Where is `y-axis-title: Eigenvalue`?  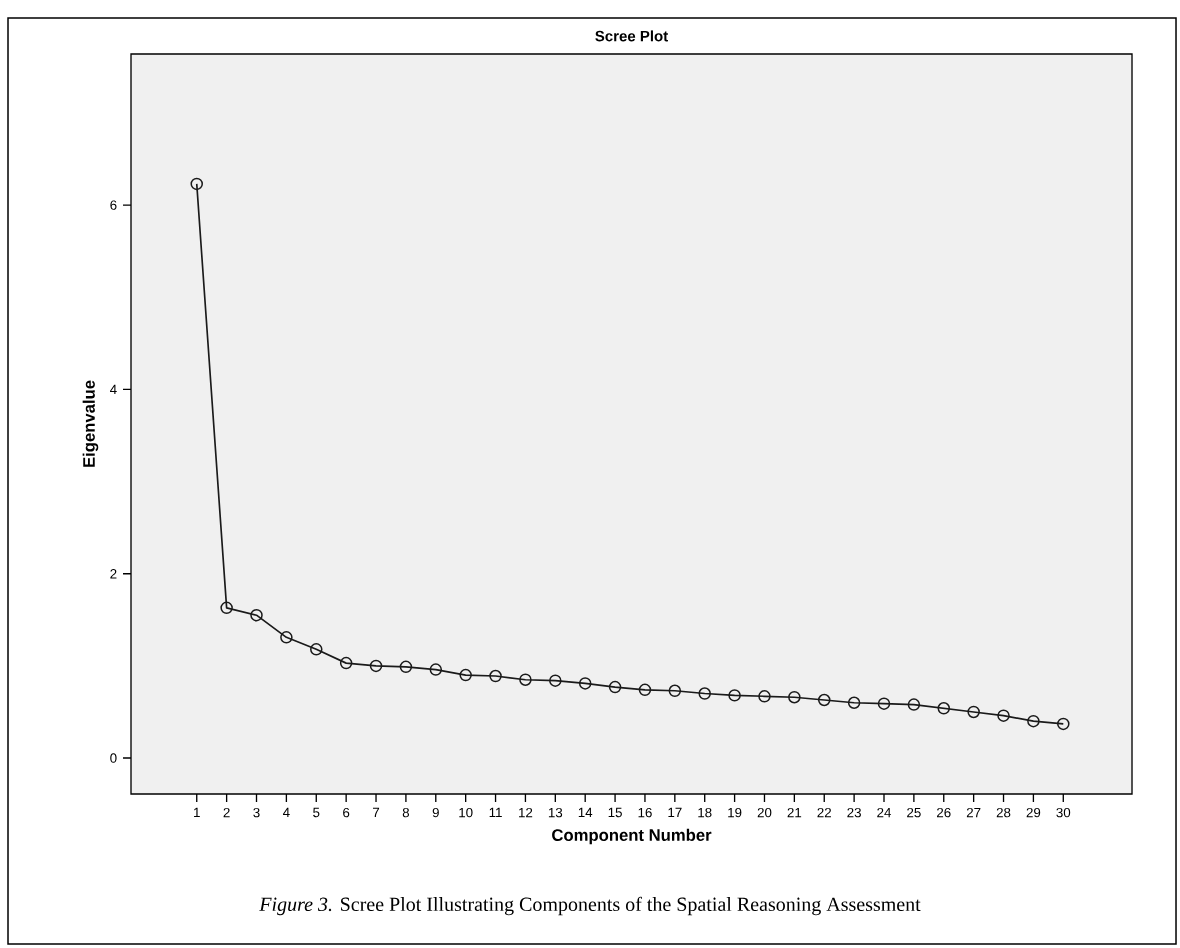 y-axis-title: Eigenvalue is located at coordinates (90, 423).